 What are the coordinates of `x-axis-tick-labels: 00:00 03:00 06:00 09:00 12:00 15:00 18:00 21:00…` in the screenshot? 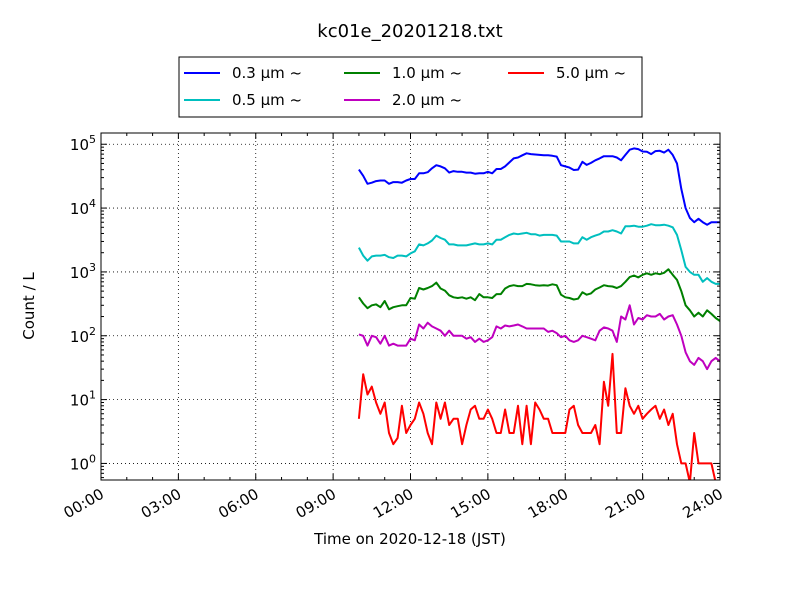 It's located at (393, 503).